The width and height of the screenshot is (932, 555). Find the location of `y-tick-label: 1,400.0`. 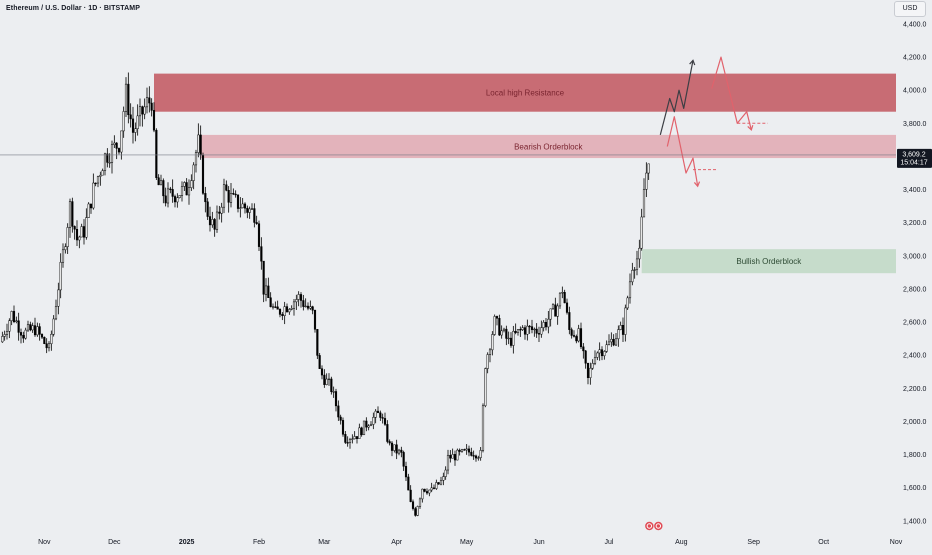

y-tick-label: 1,400.0 is located at coordinates (914, 521).